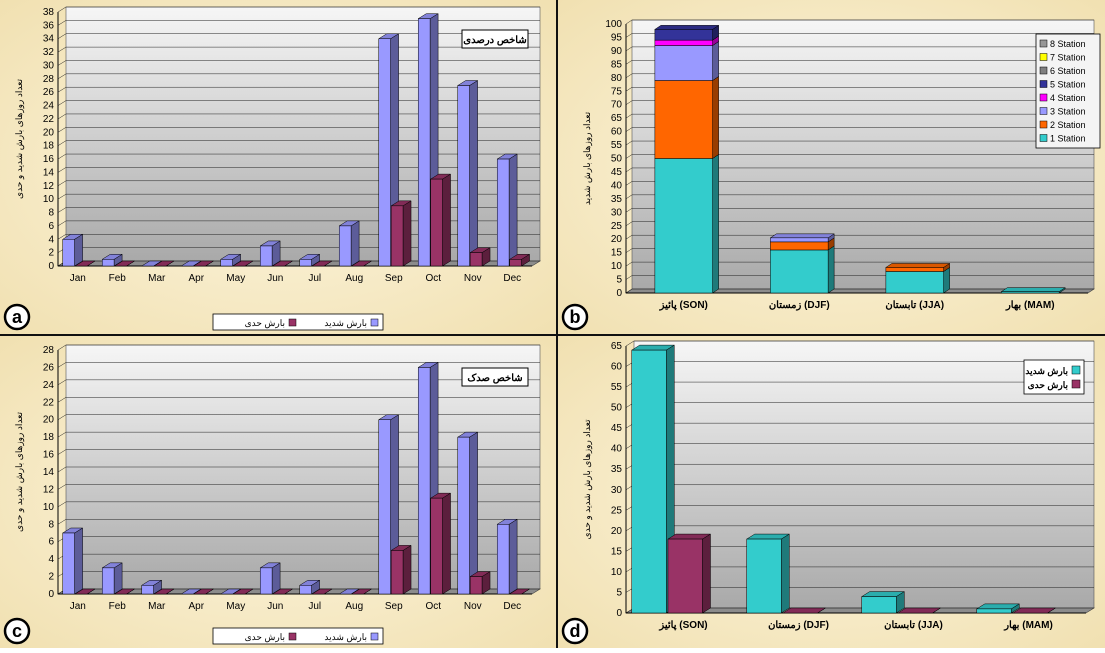  What do you see at coordinates (49, 119) in the screenshot?
I see `y-tick-label: 22` at bounding box center [49, 119].